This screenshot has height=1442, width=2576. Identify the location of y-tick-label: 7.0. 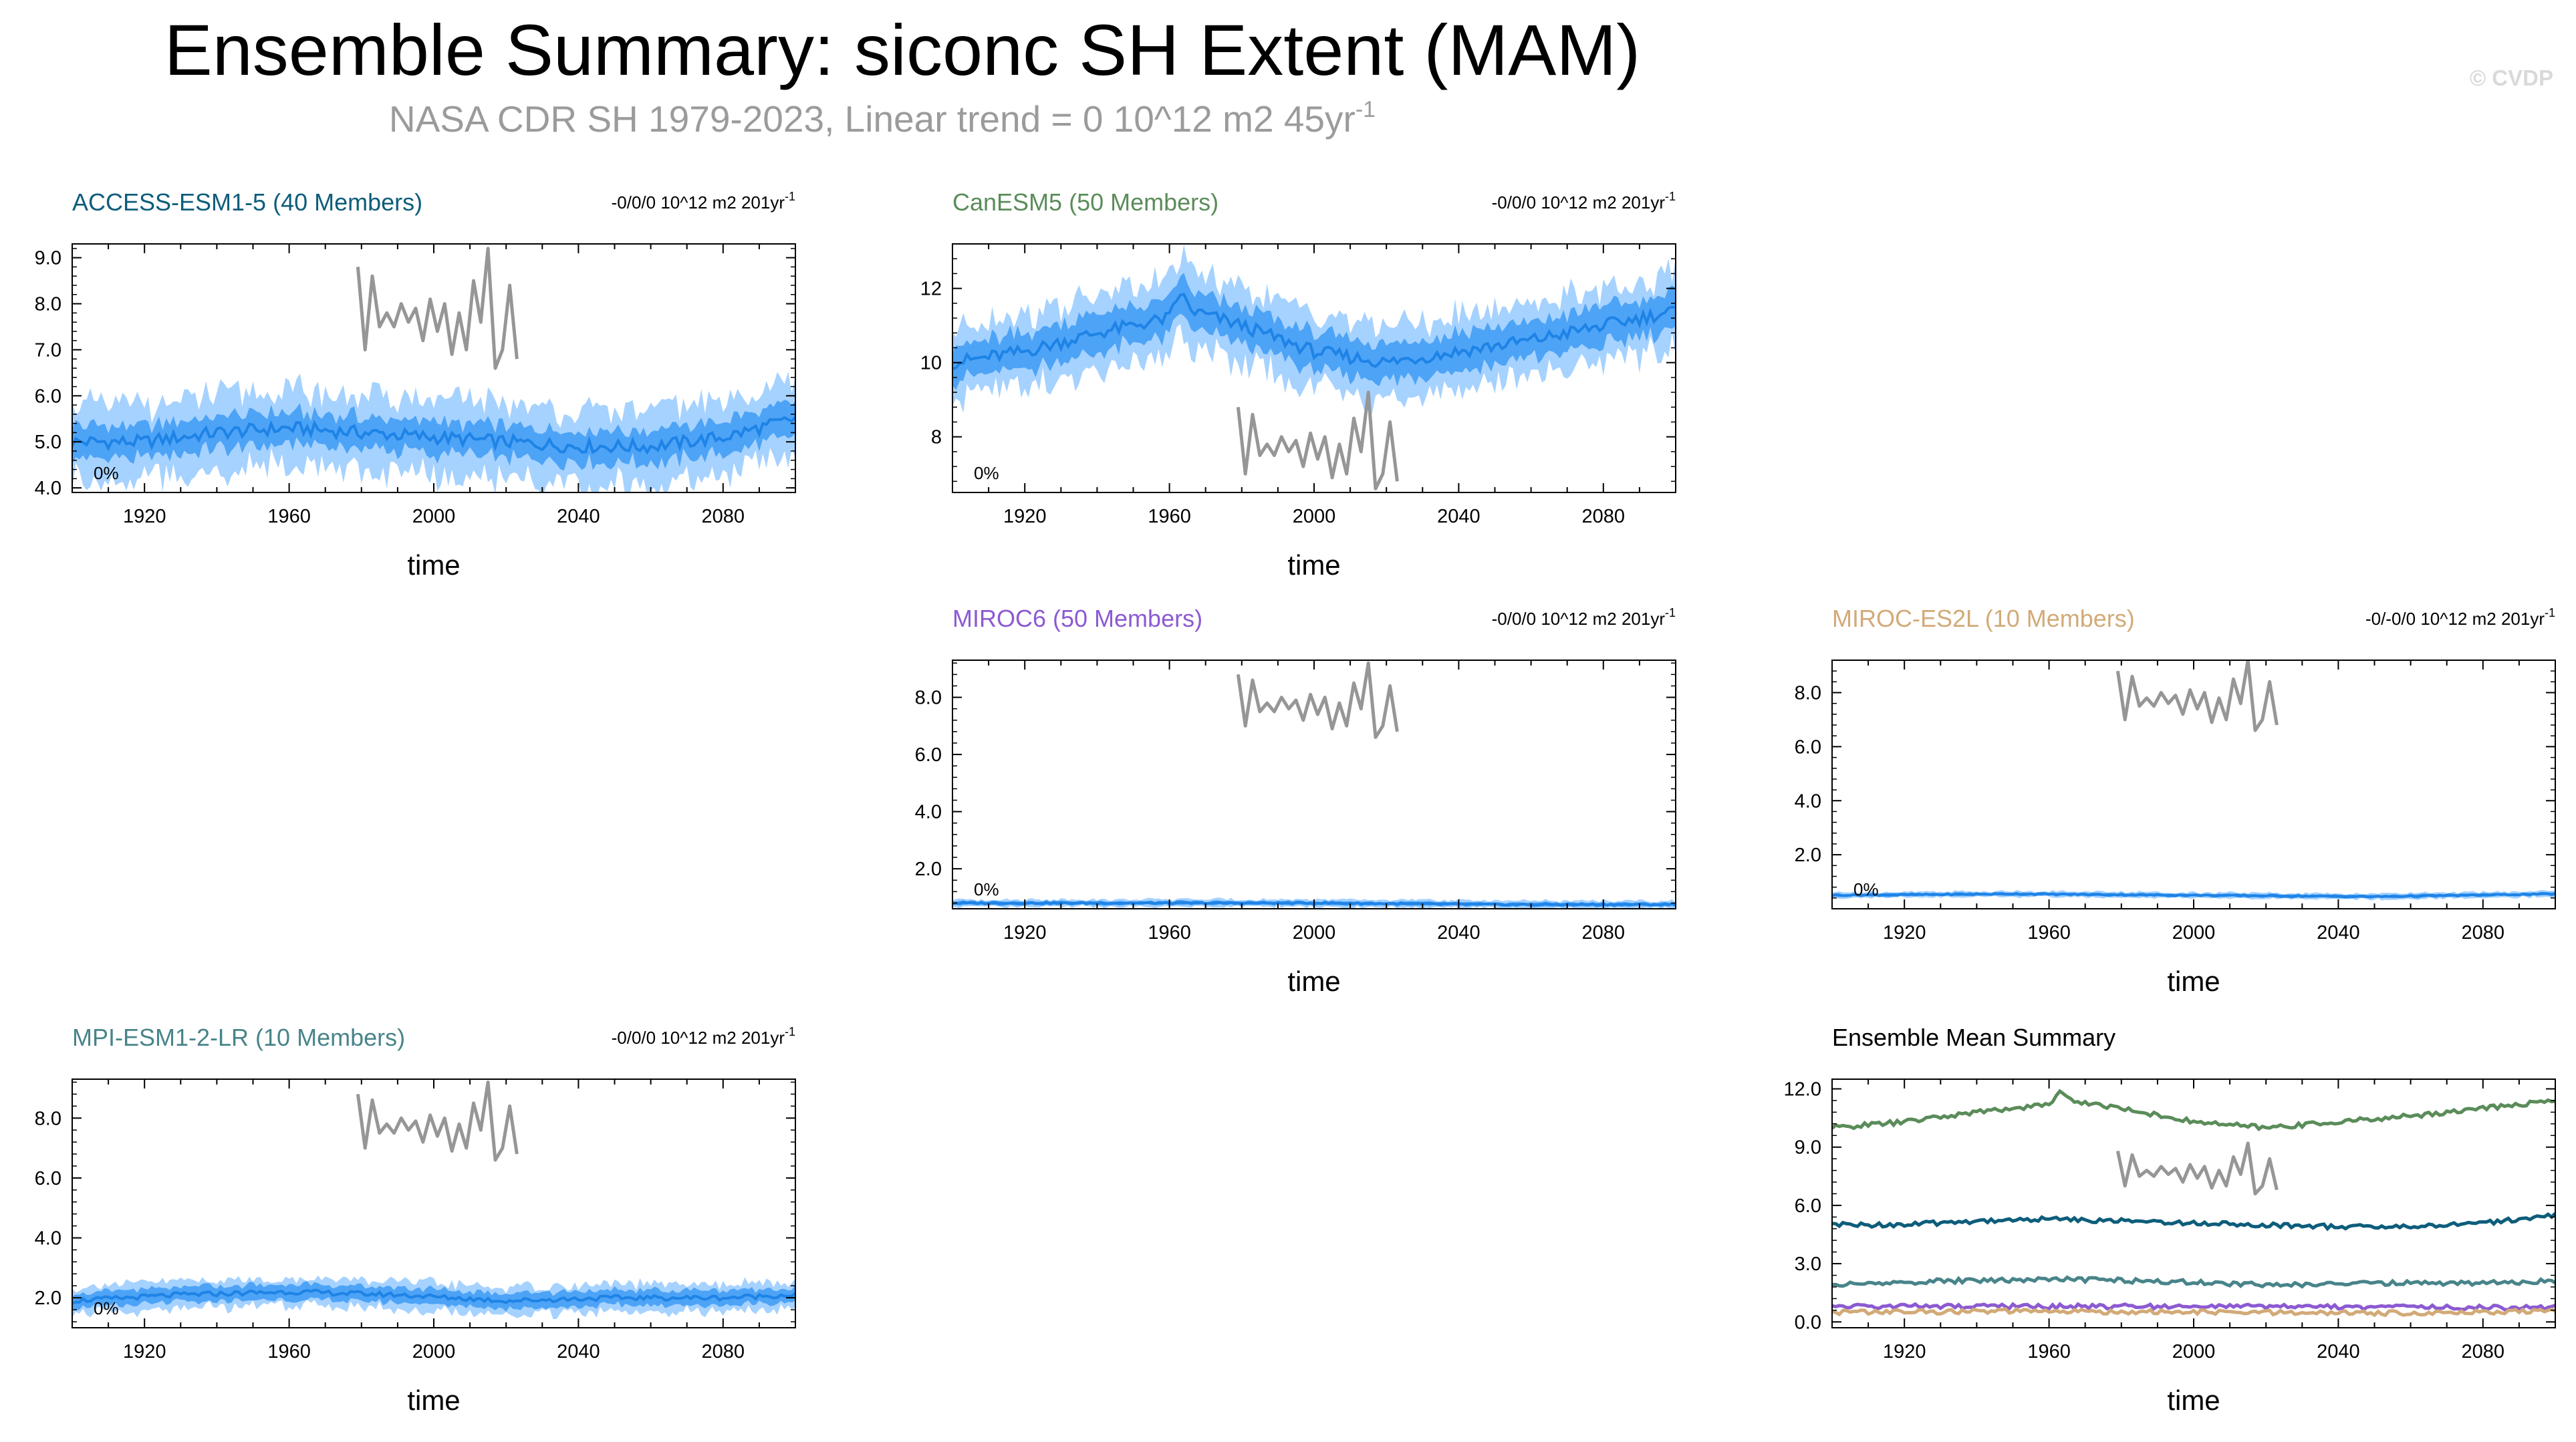
(48, 350).